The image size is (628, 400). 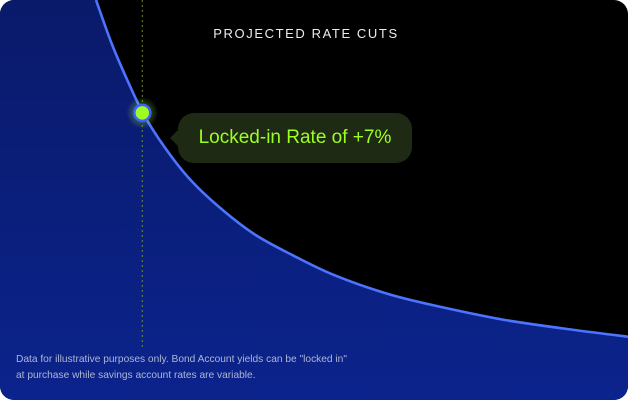 I want to click on chart-title: PROJECTED RATE CUTS, so click(x=306, y=33).